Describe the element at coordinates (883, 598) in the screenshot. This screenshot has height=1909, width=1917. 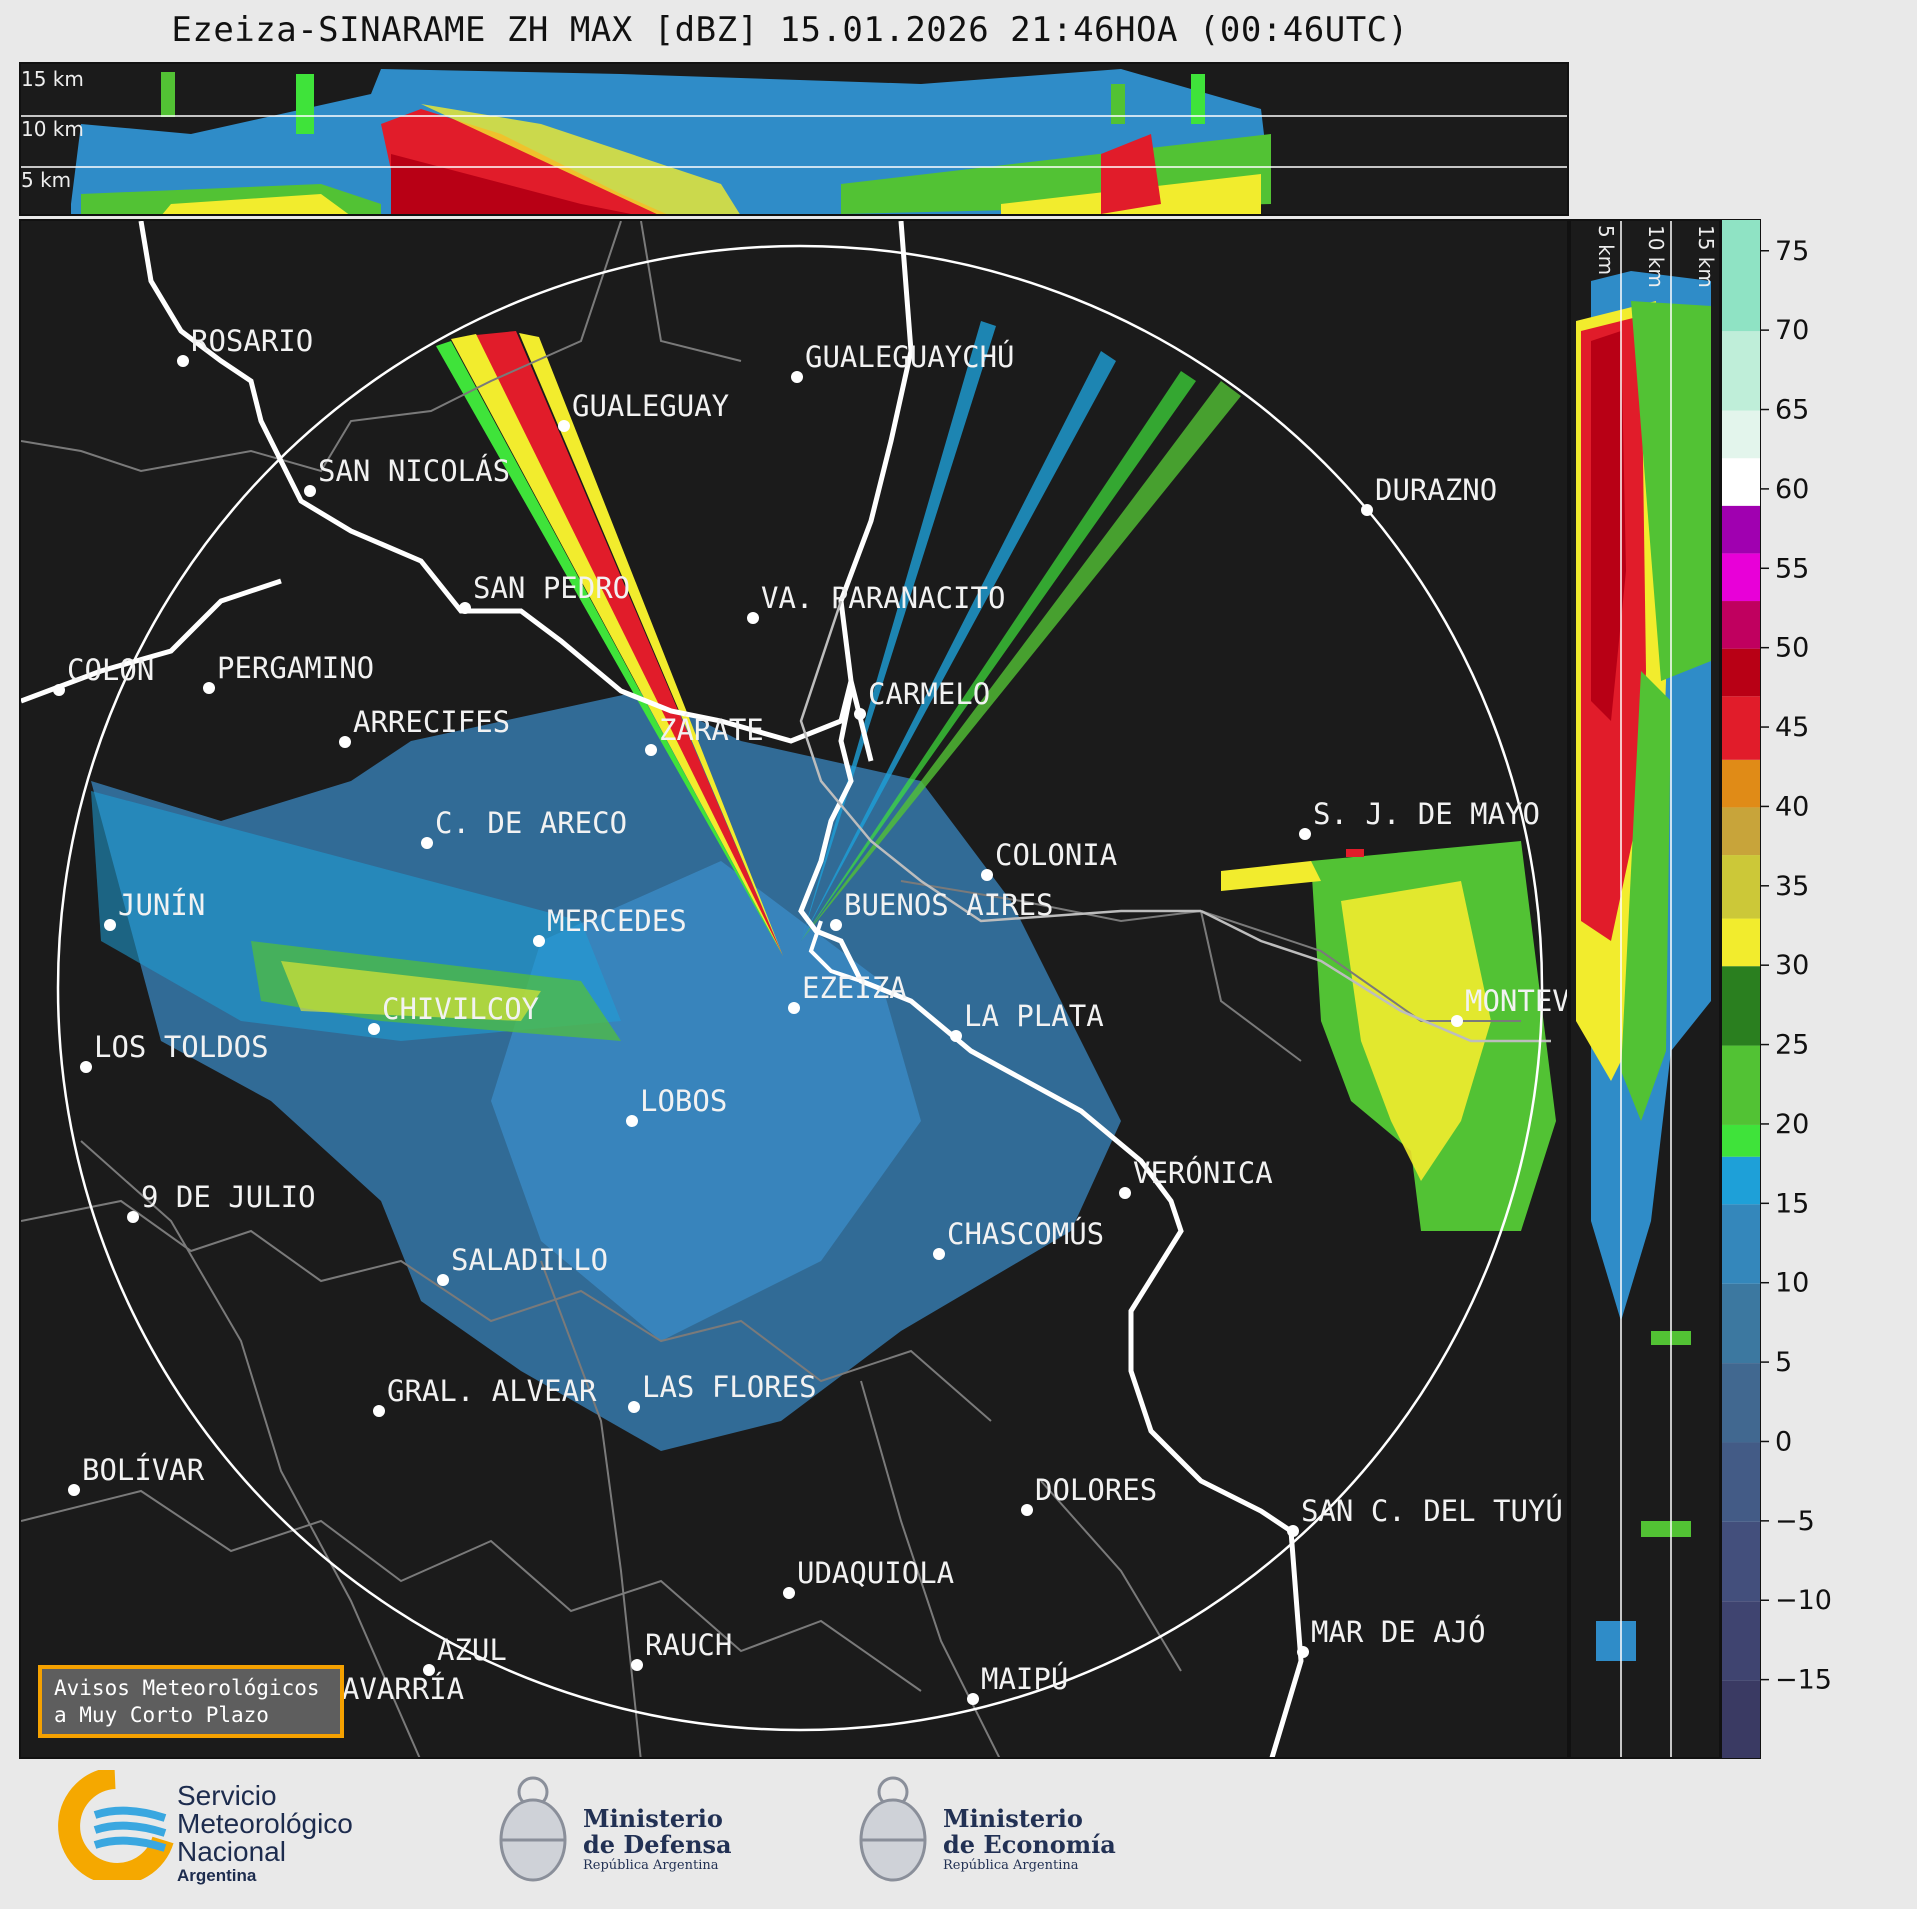
I see `city-label-va-paranacito: VA. PARANACITO` at that location.